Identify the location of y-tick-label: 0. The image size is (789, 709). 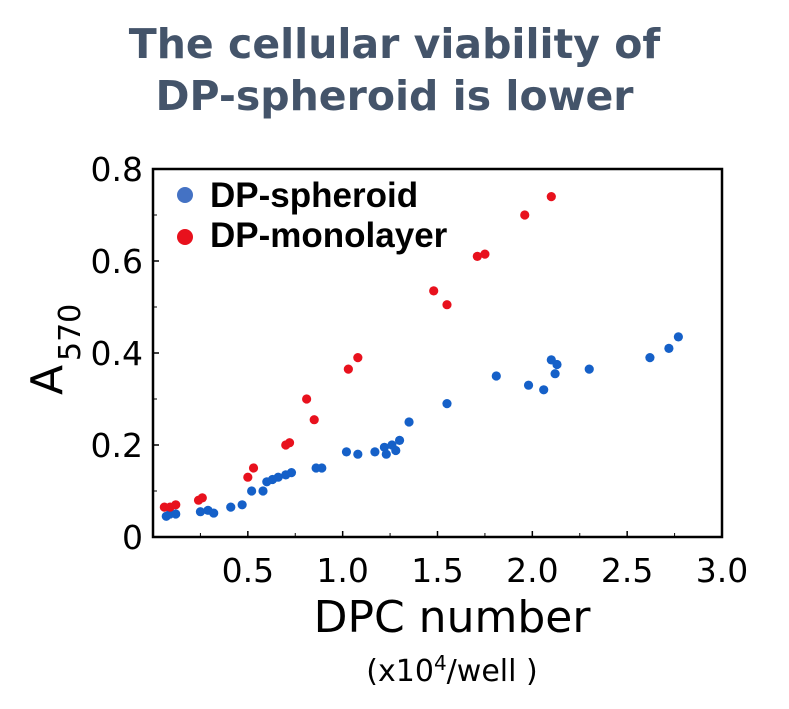
(132, 537).